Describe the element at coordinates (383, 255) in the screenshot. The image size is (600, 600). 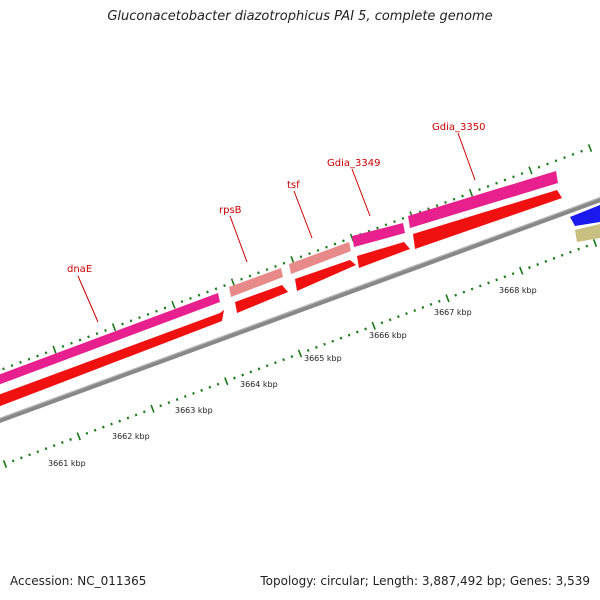
I see `cds-Gdia3349-arrow` at that location.